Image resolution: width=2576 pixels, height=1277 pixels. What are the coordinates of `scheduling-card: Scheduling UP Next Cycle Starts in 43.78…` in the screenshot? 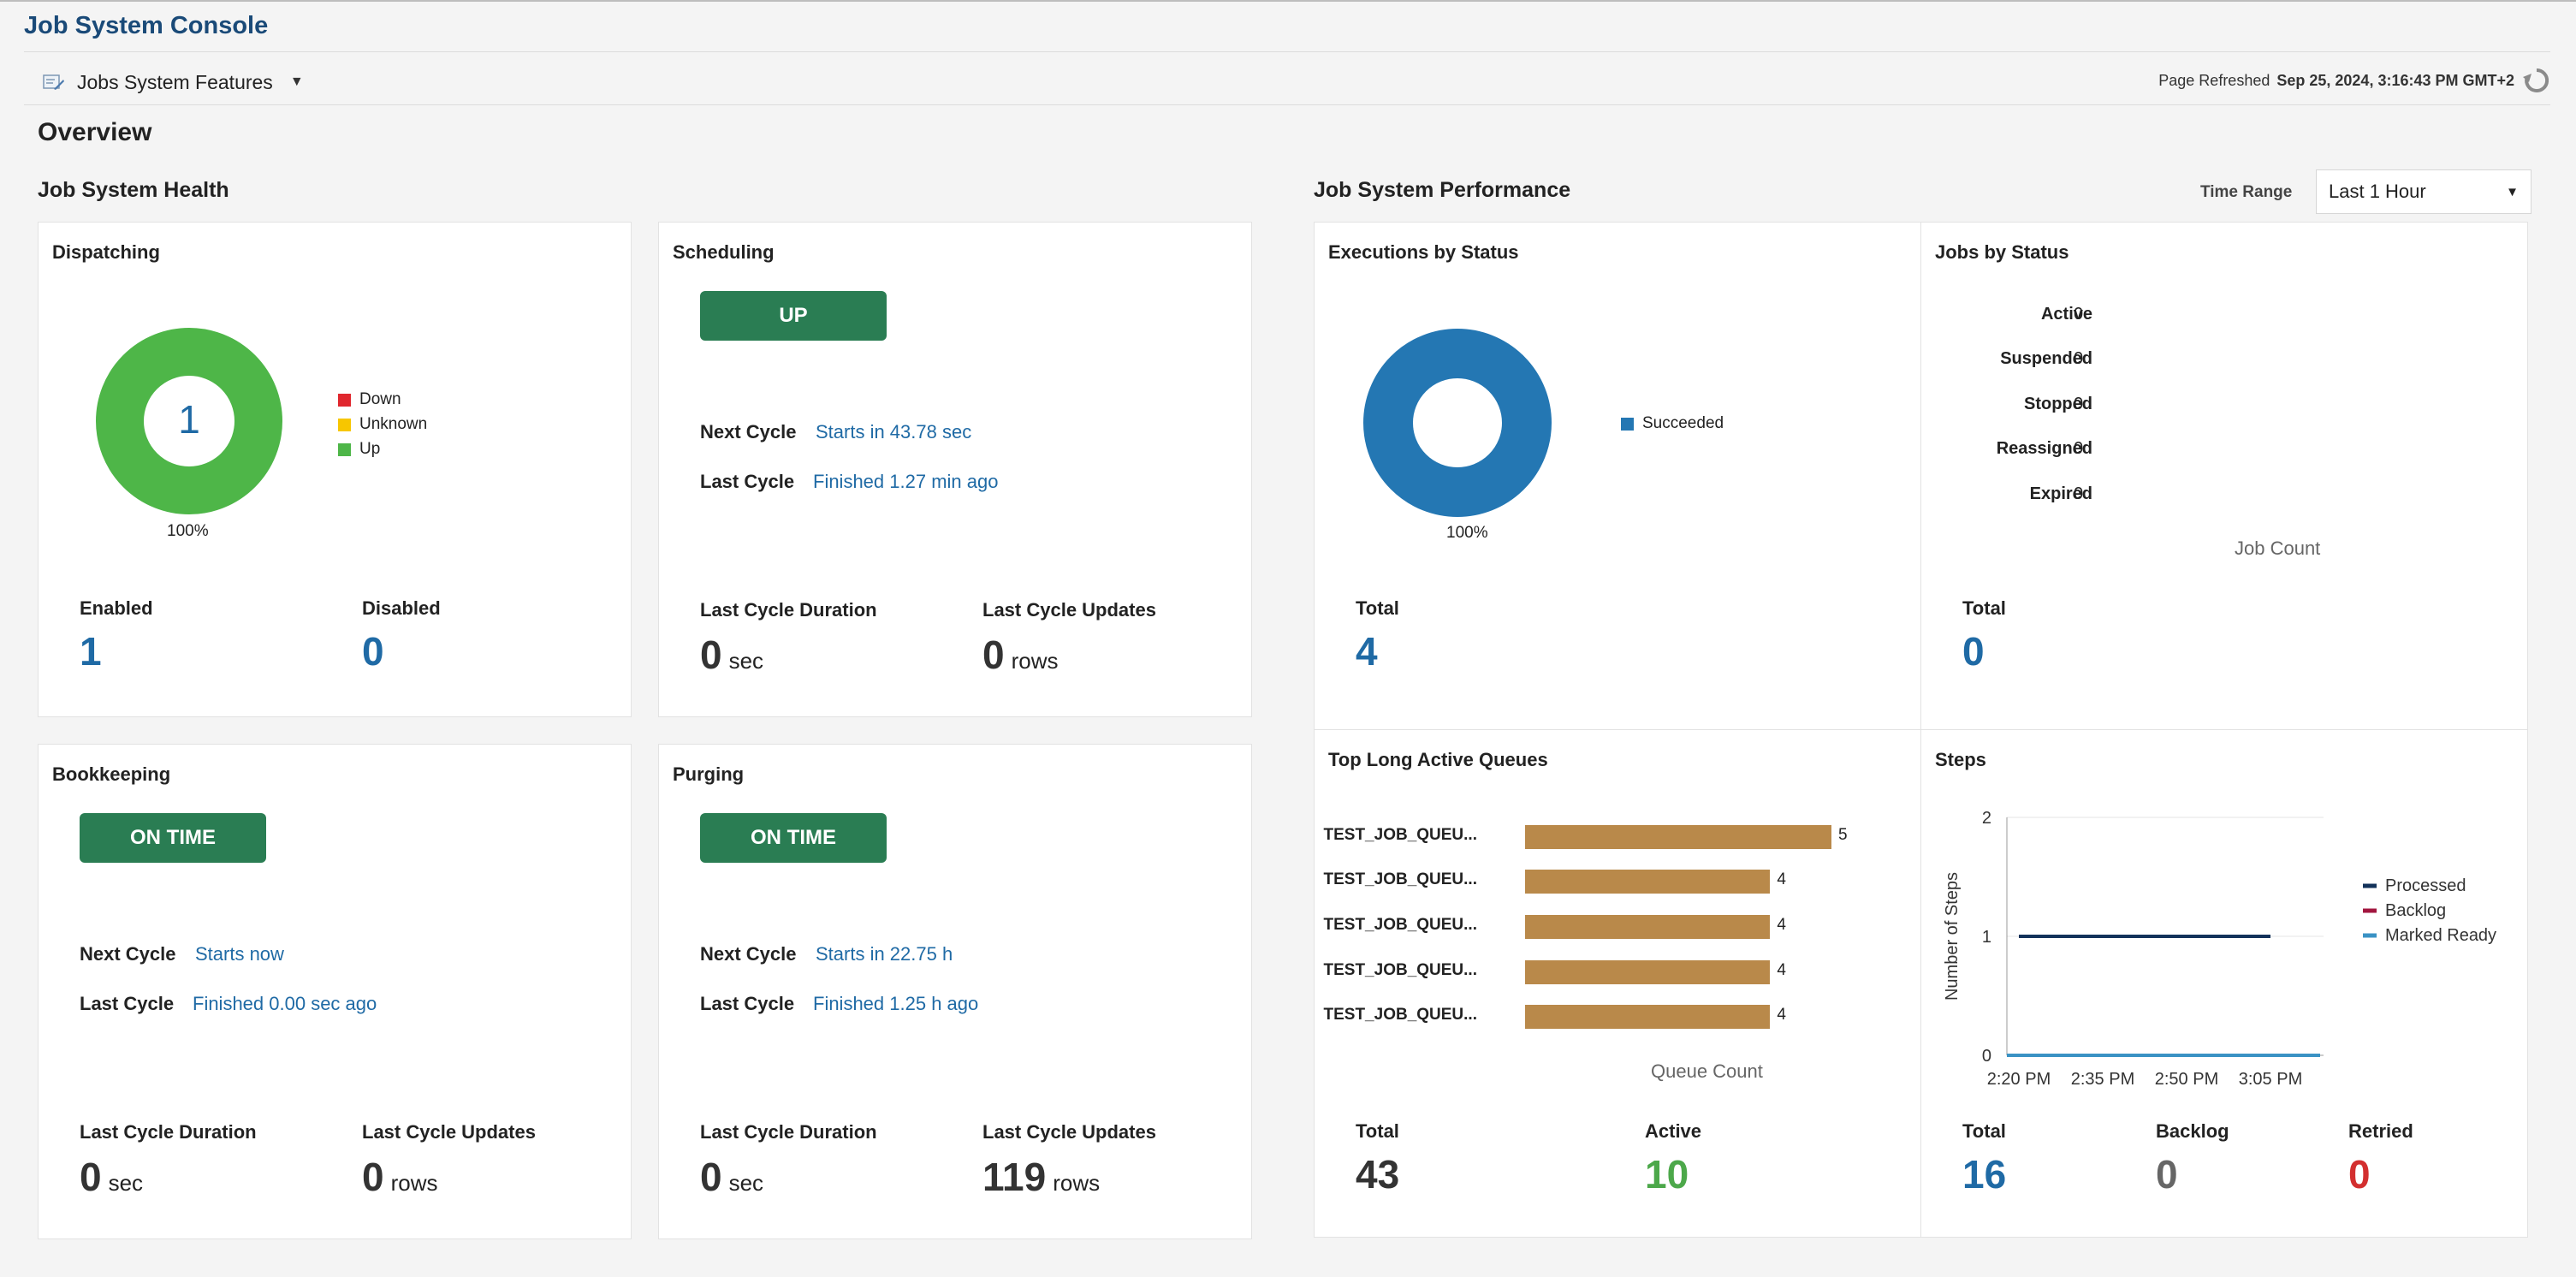 It's located at (955, 469).